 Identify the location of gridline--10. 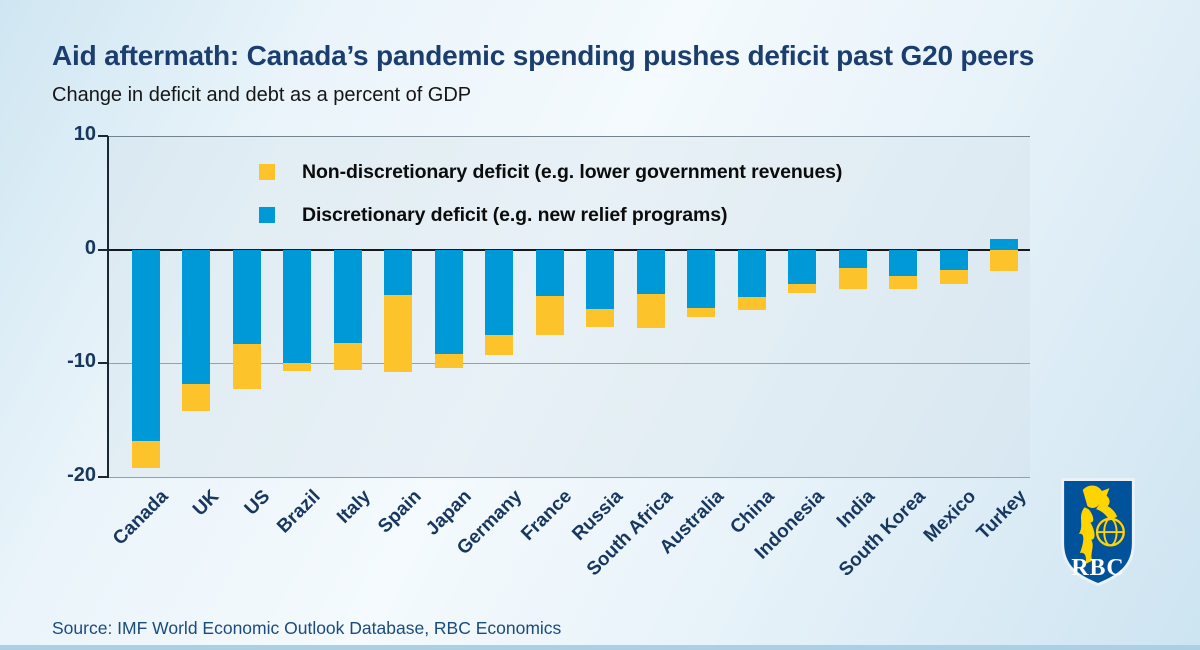
(569, 363).